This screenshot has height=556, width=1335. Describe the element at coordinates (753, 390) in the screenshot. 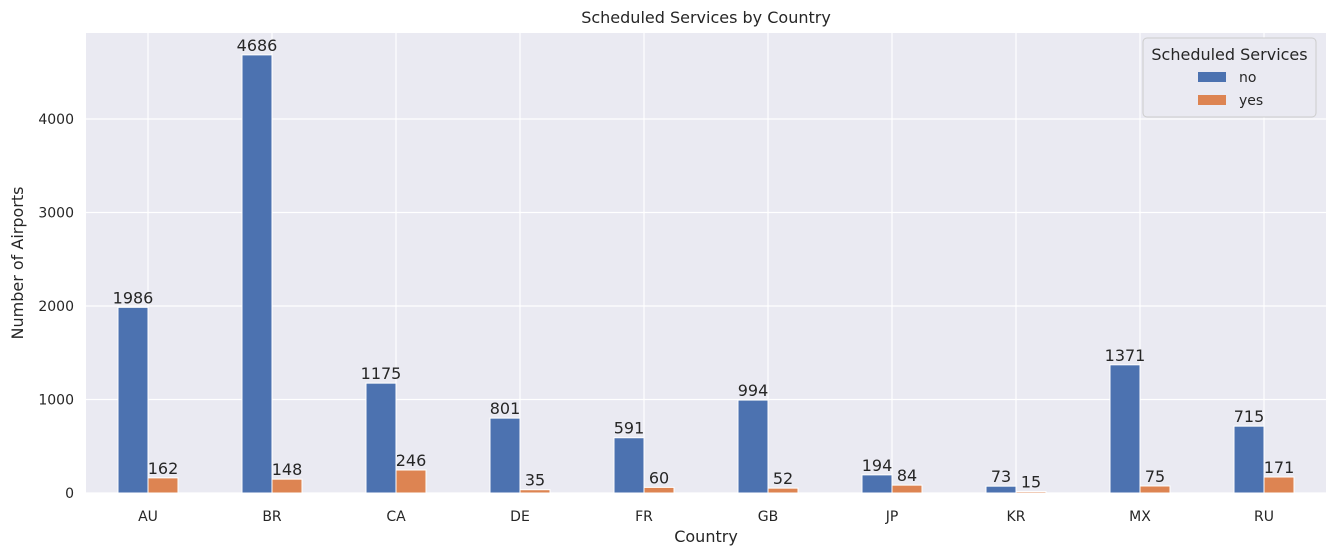

I see `data-label-no-gb: 994` at that location.